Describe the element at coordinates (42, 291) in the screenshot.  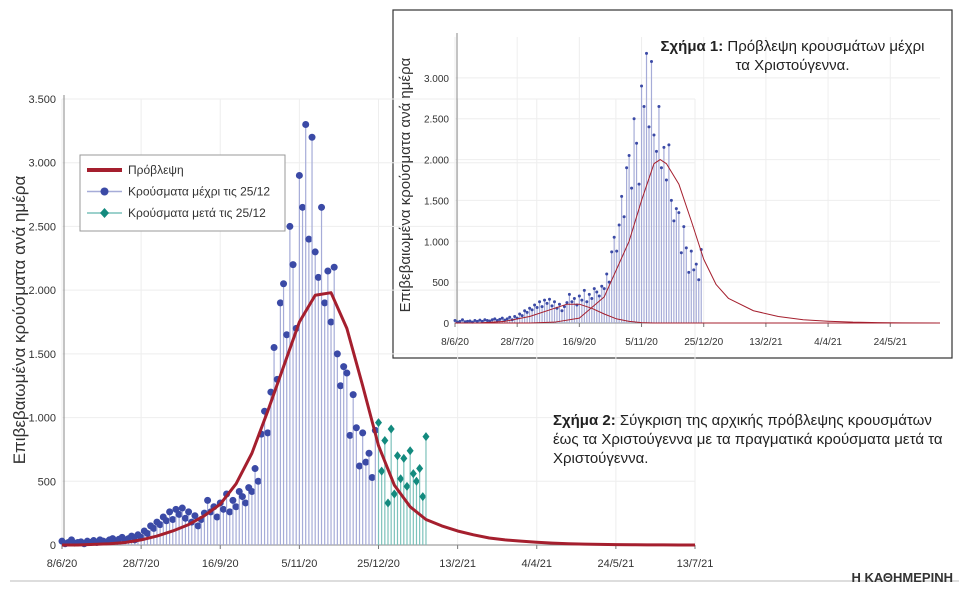
I see `y-tick-label: 2.000` at that location.